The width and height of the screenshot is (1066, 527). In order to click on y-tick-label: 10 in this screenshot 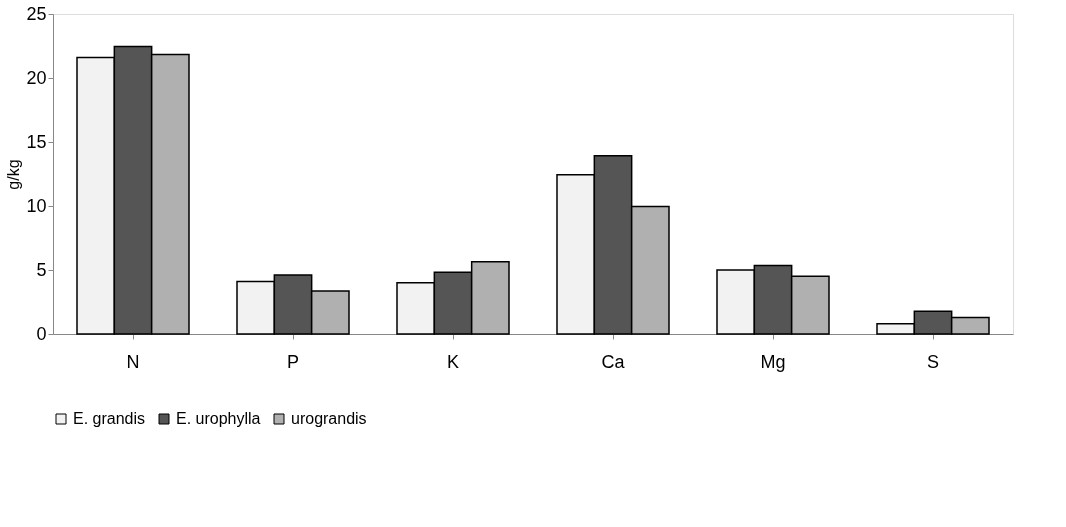, I will do `click(36, 205)`.